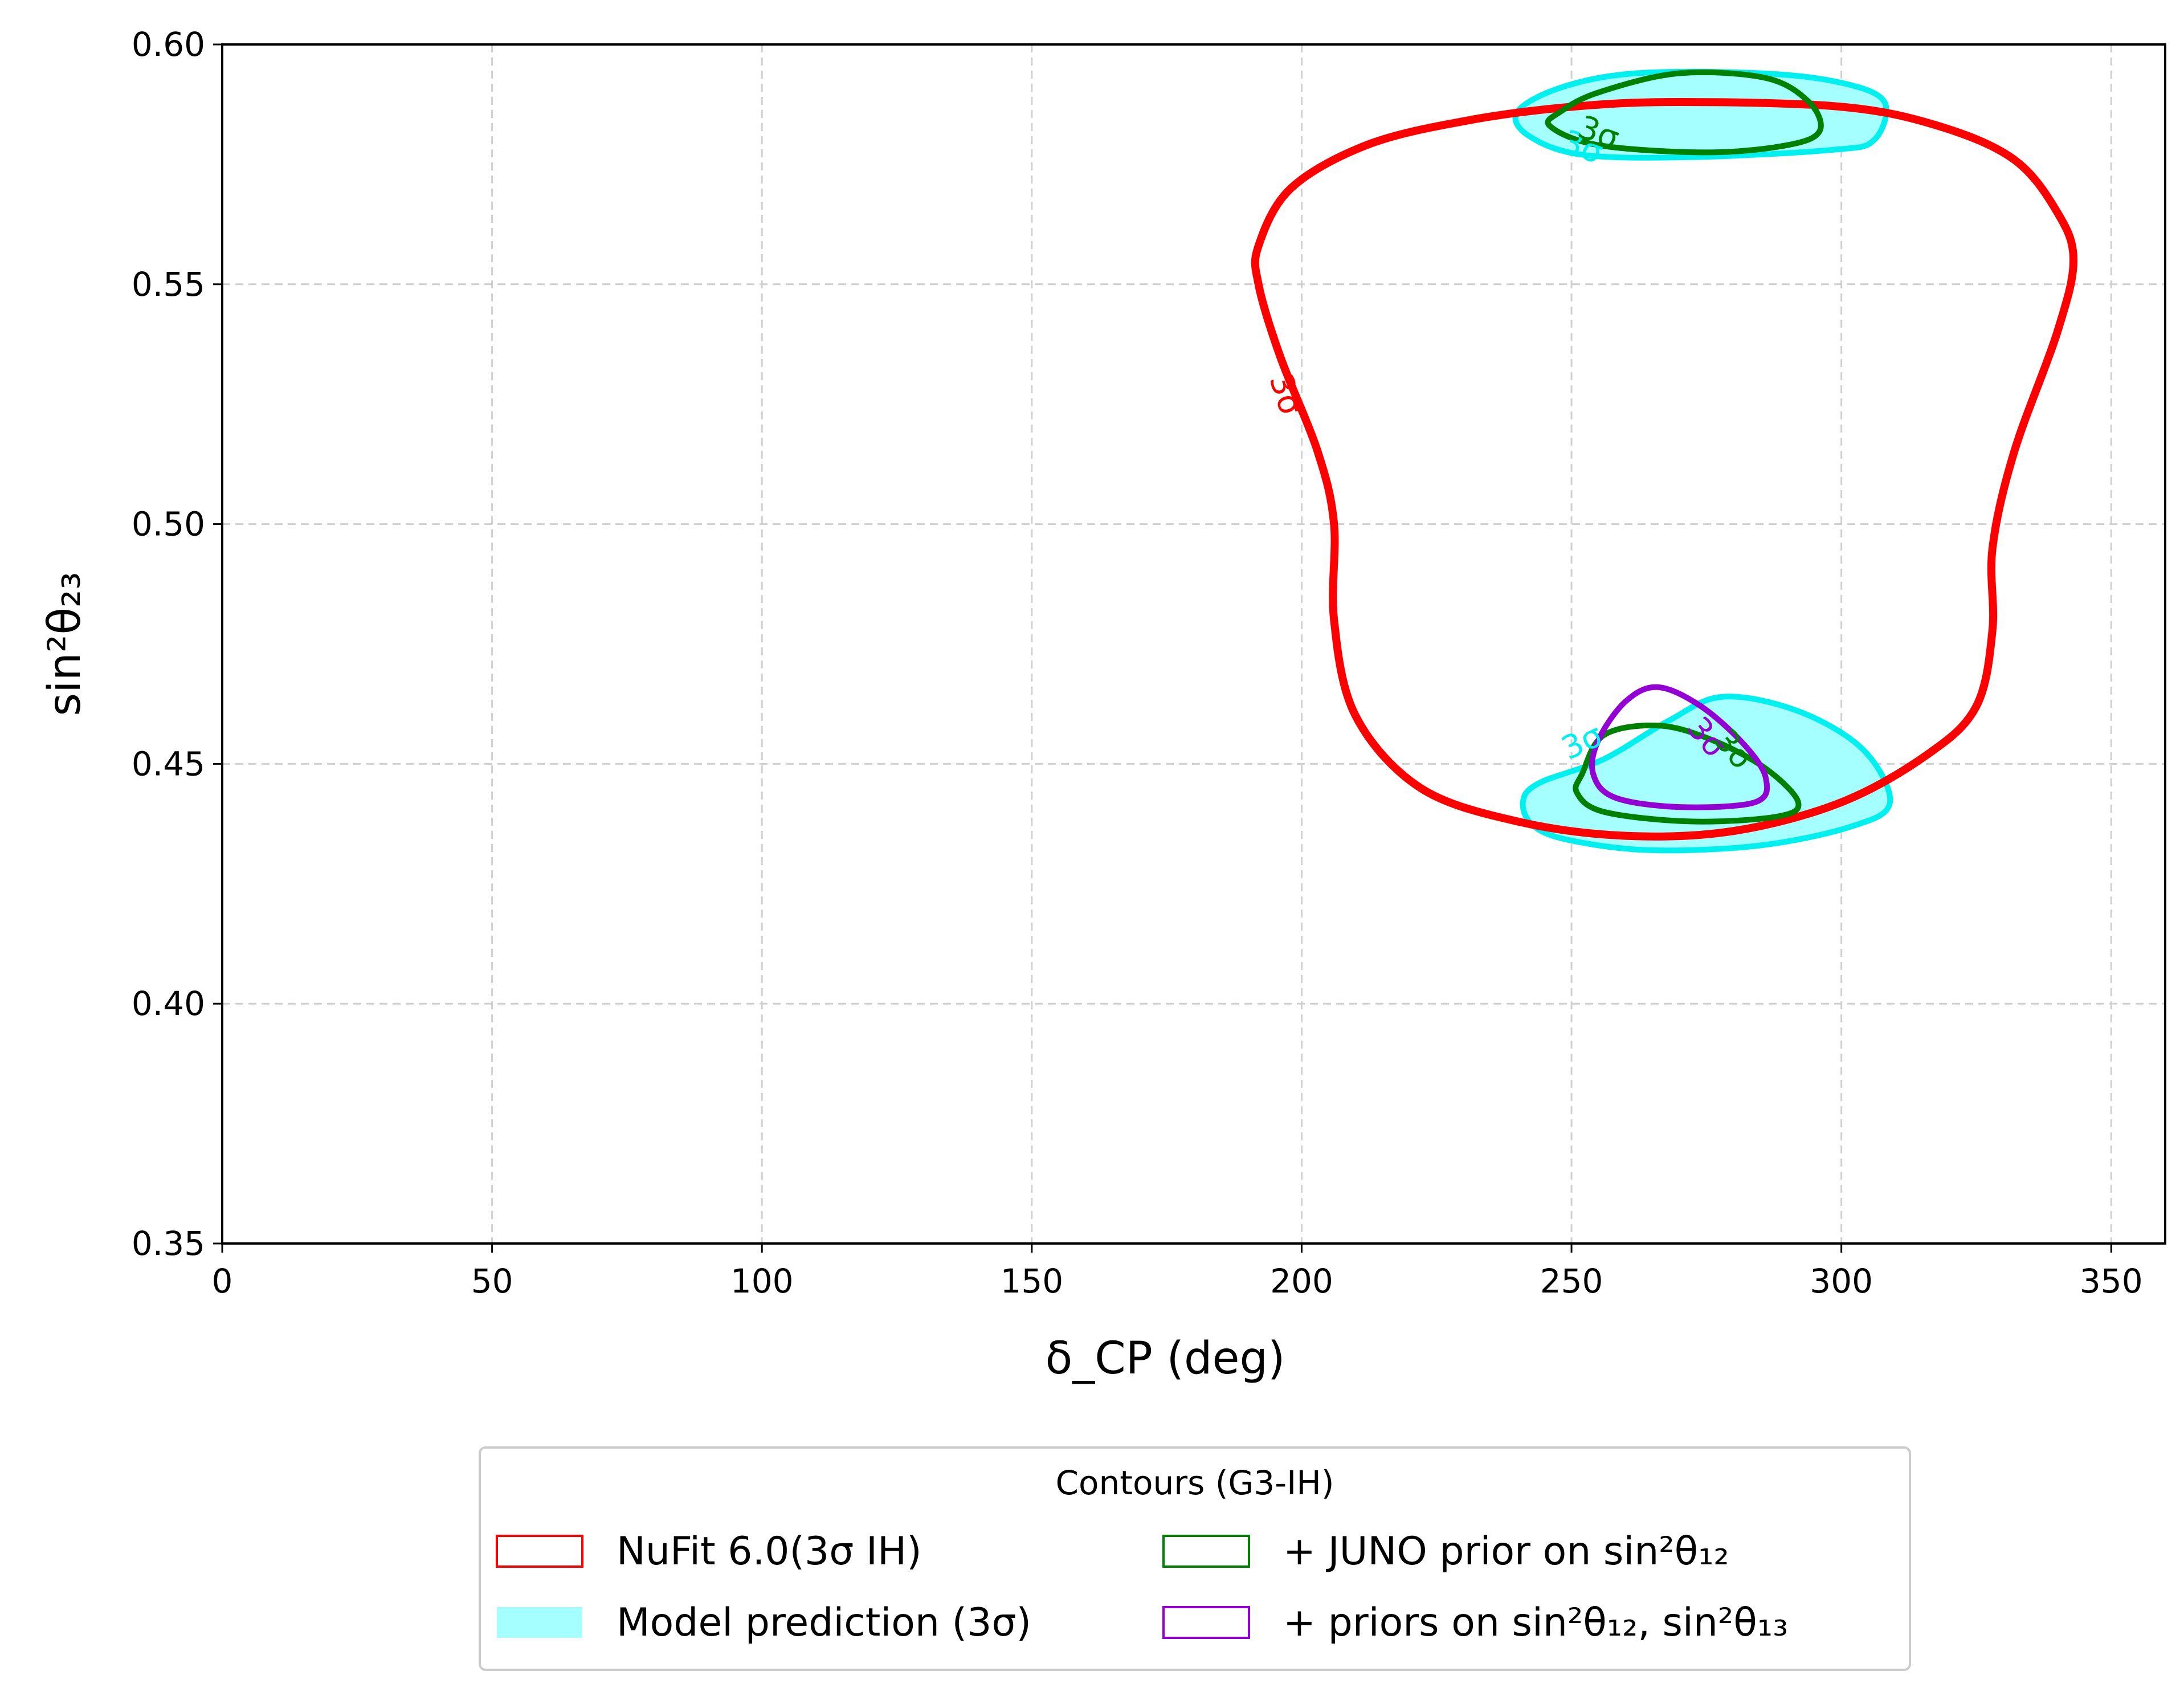 The width and height of the screenshot is (2184, 1692). I want to click on legend-entry: Model prediction (3σ), so click(764, 1622).